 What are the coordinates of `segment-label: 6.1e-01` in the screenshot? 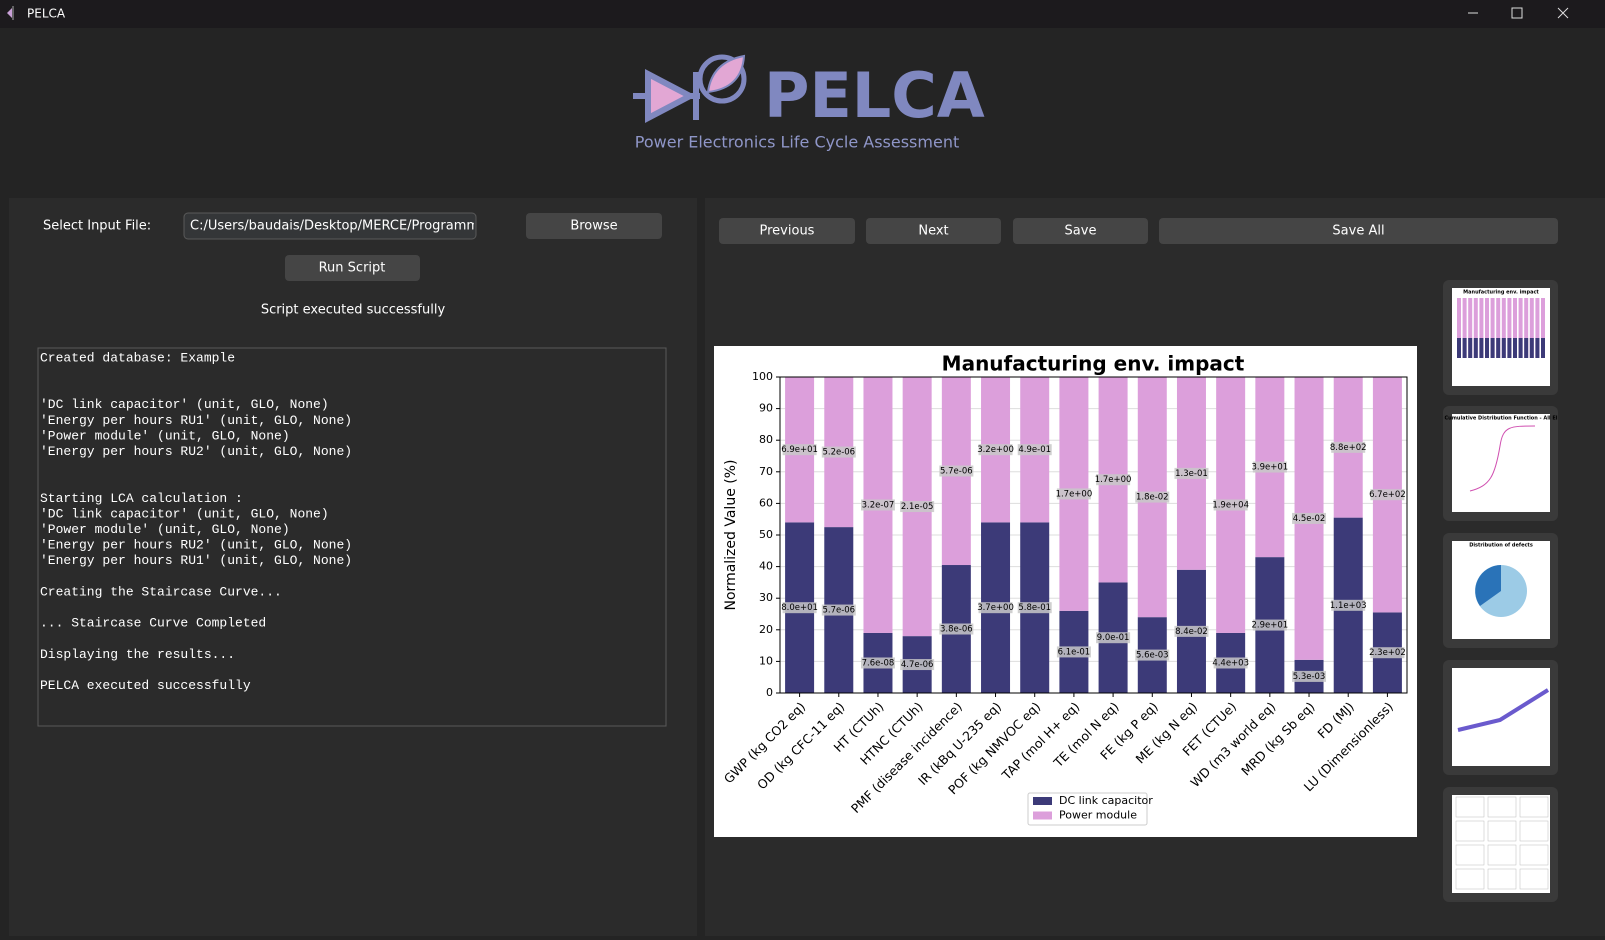 It's located at (1074, 652).